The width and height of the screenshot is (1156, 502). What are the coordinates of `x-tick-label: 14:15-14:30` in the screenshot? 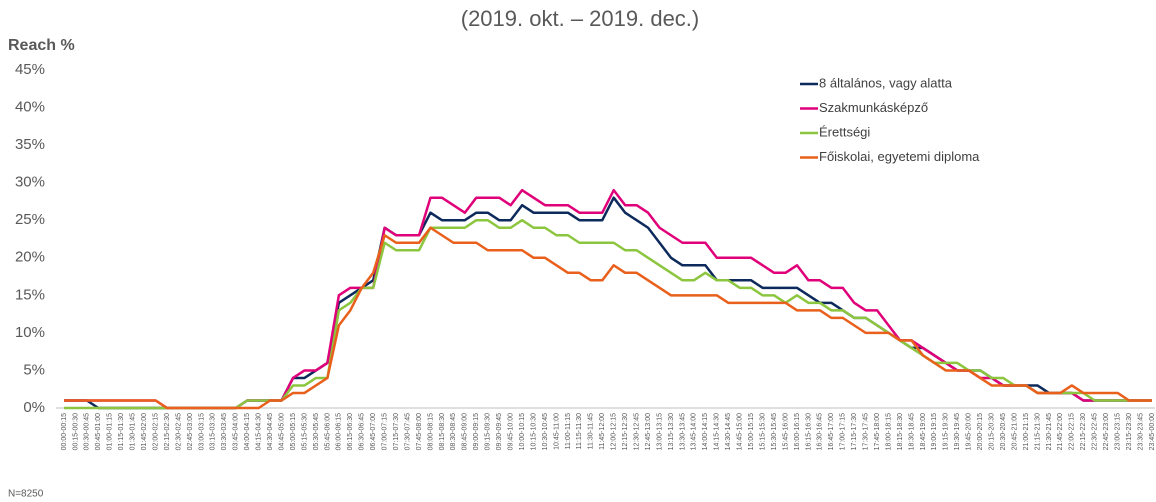 It's located at (717, 431).